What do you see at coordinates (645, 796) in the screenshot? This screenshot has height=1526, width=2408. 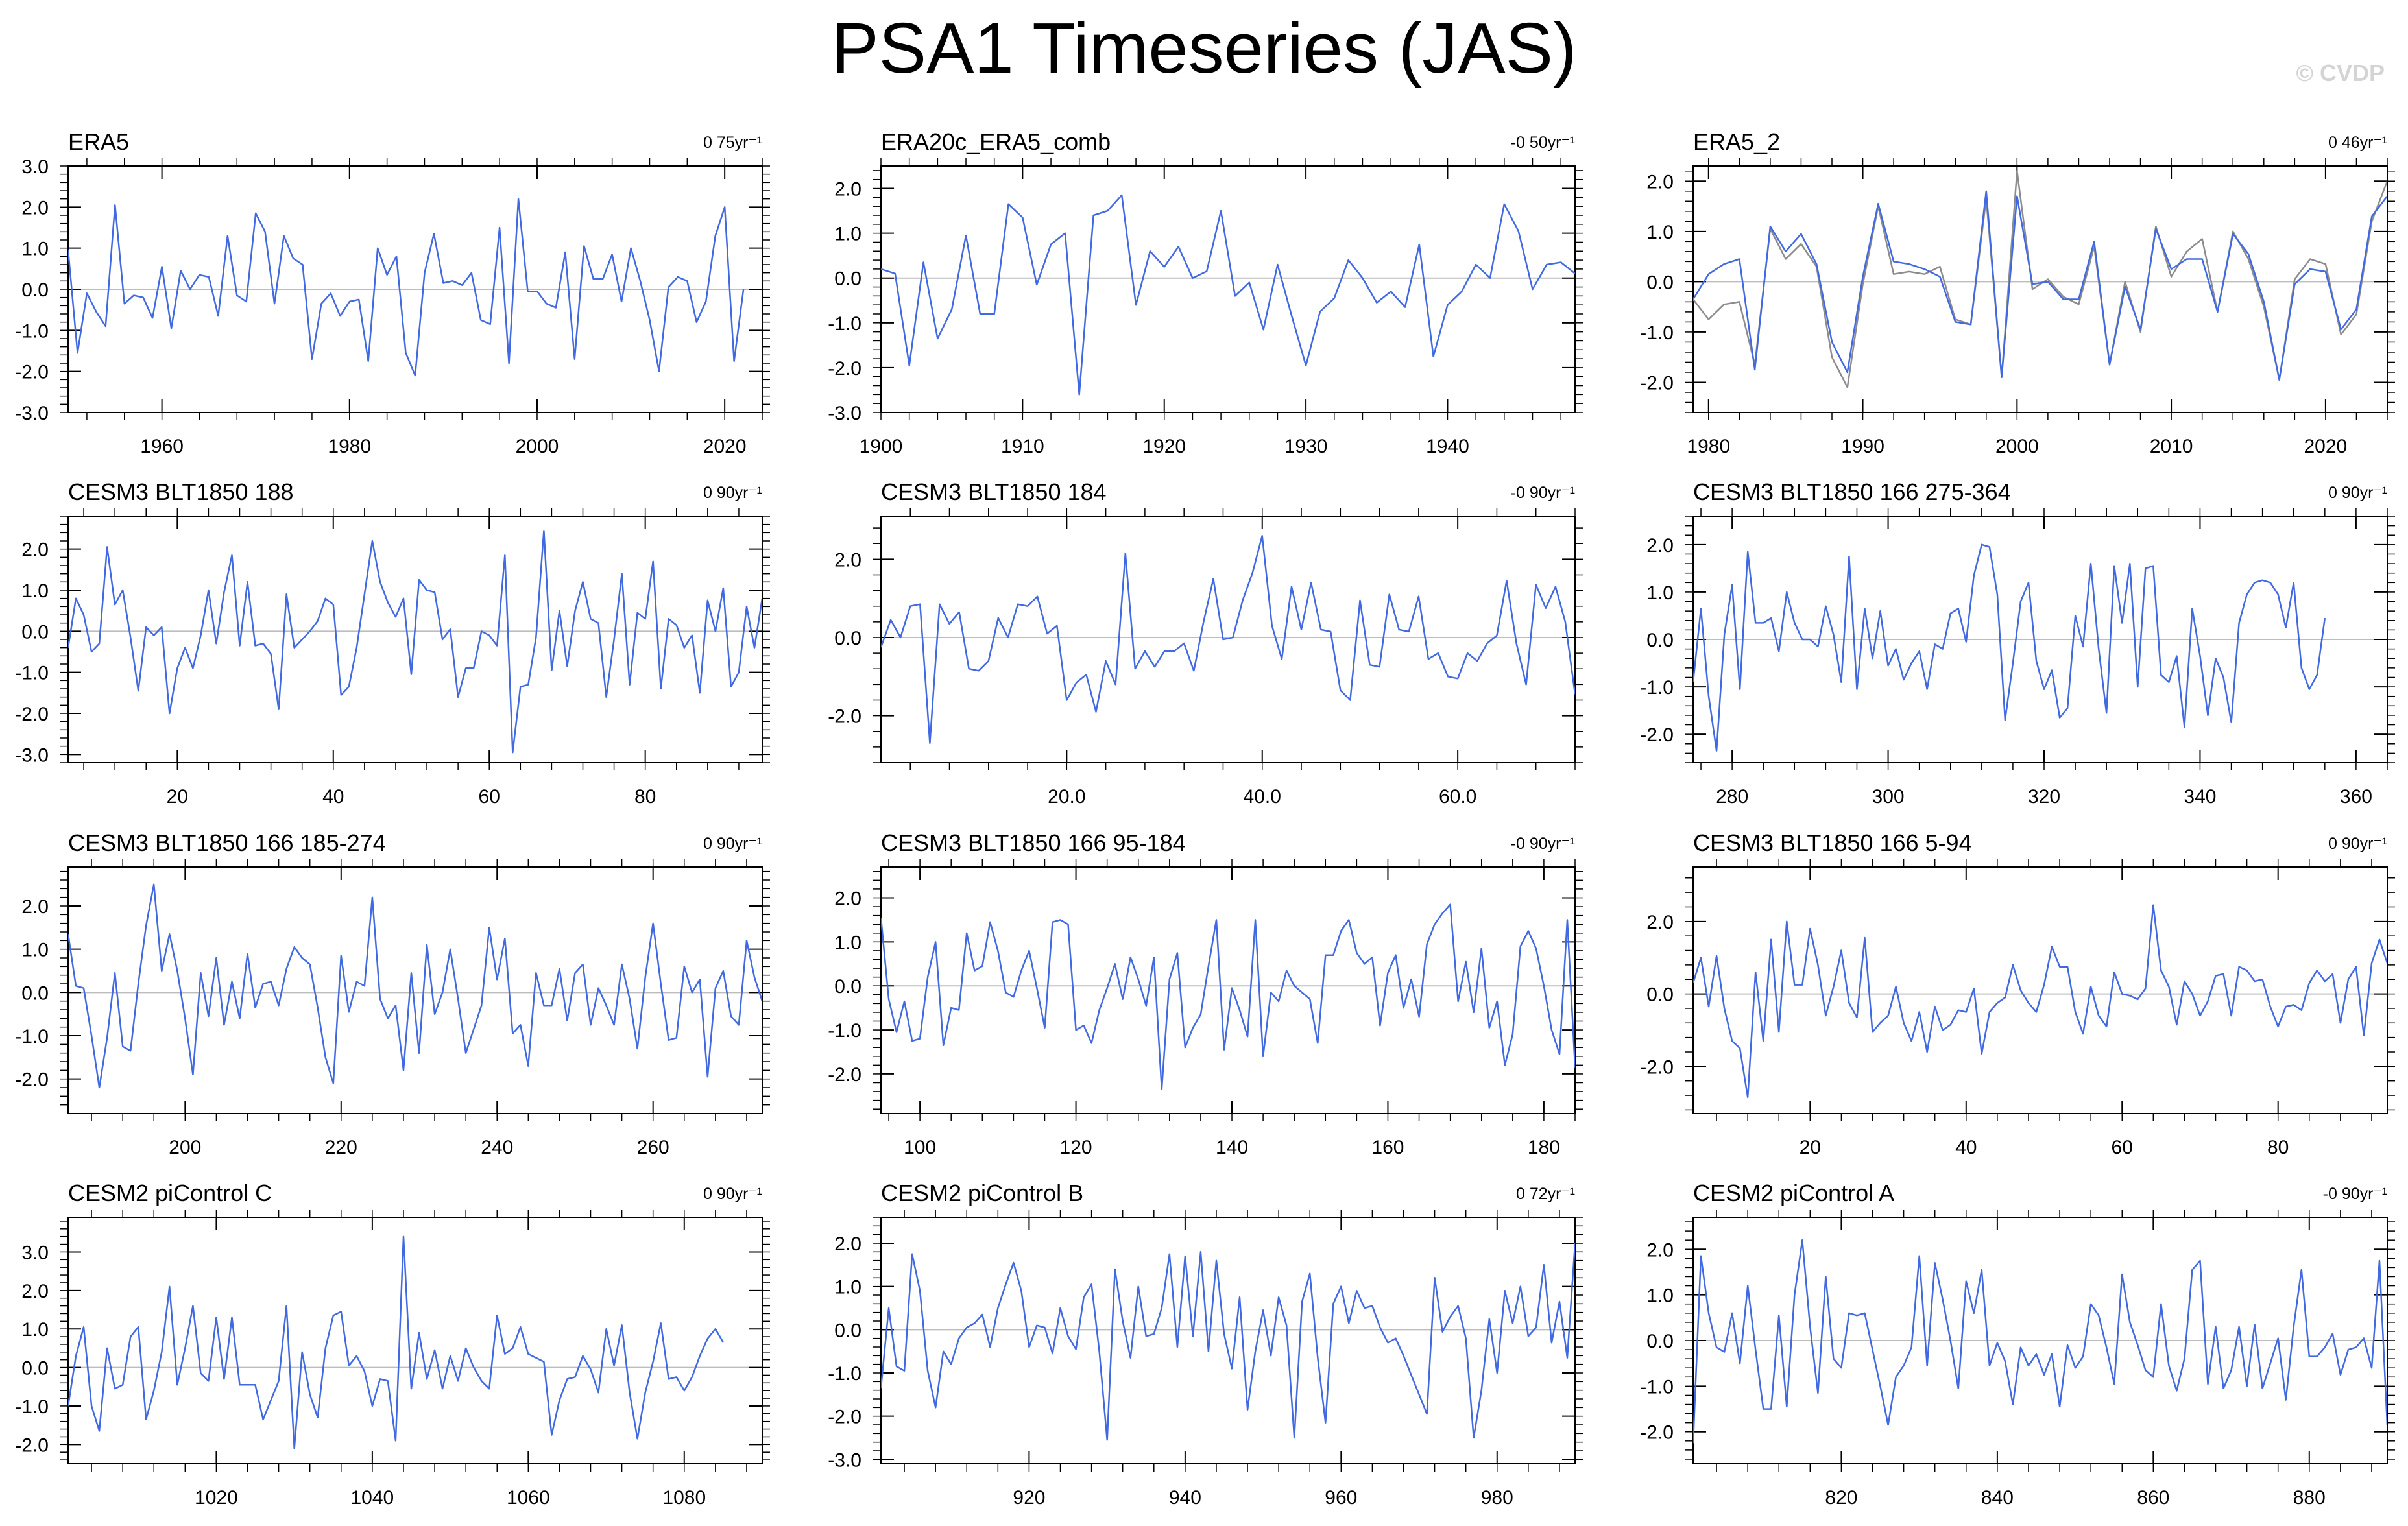 I see `x-tick-label: 80` at bounding box center [645, 796].